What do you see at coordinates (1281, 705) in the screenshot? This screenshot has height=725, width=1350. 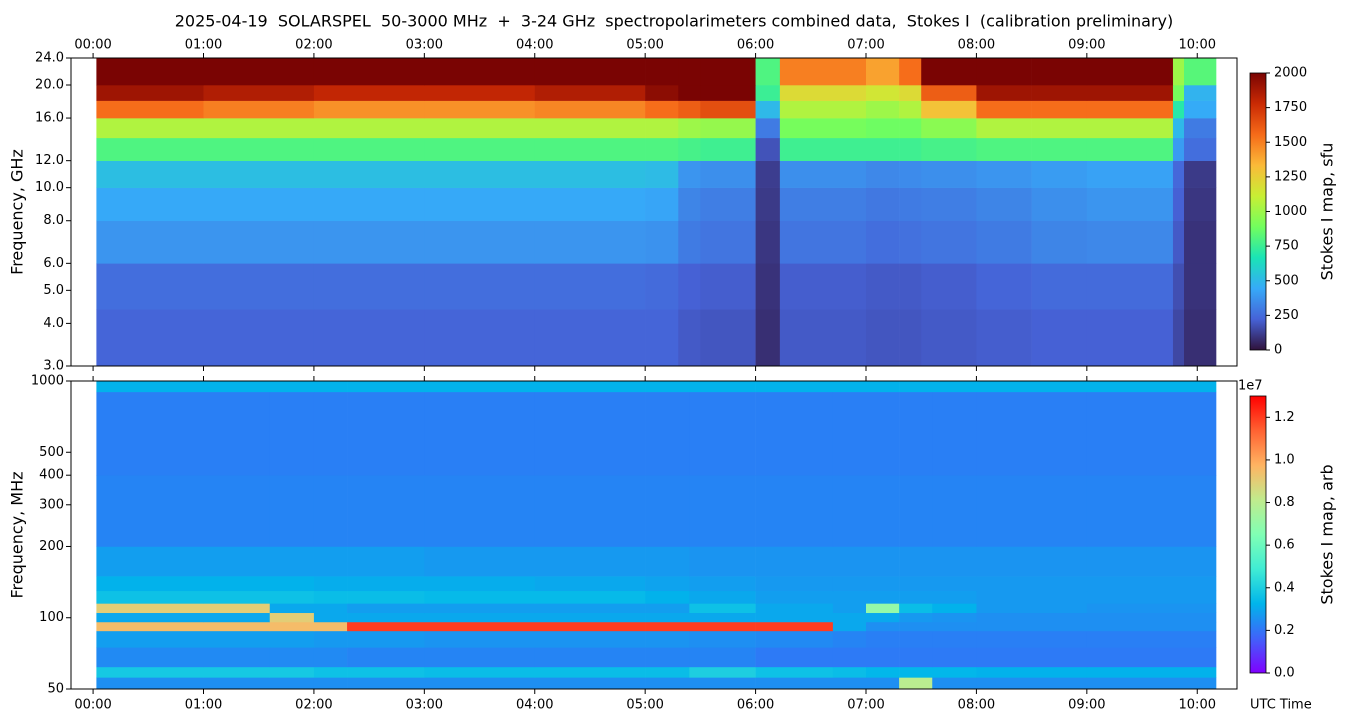 I see `x-axis-label: UTC Time` at bounding box center [1281, 705].